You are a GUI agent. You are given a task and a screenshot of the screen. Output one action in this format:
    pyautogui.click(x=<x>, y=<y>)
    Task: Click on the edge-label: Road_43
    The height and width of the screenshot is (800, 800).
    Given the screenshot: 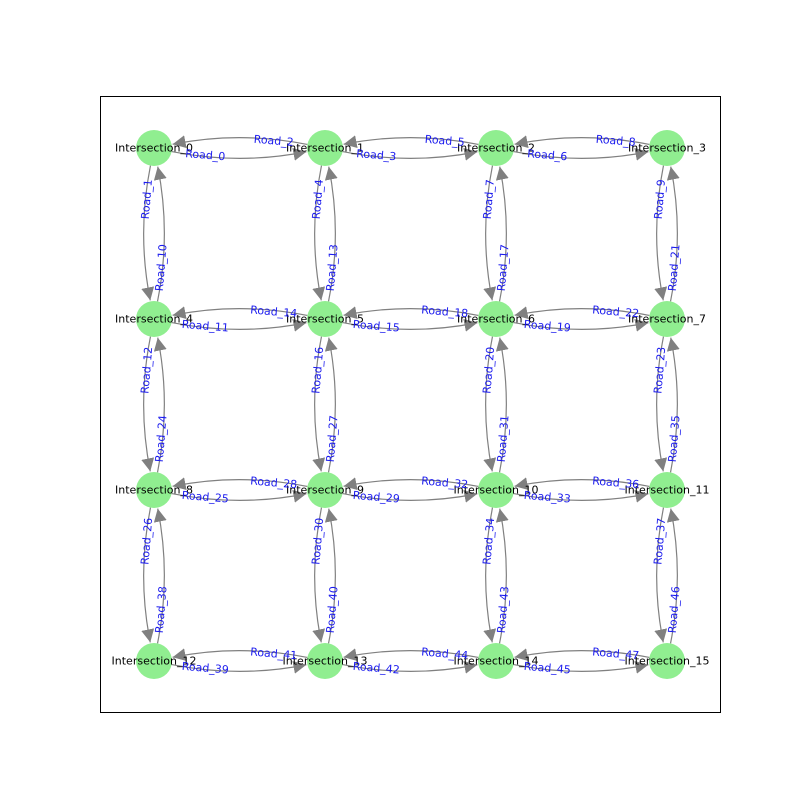 What is the action you would take?
    pyautogui.click(x=503, y=610)
    